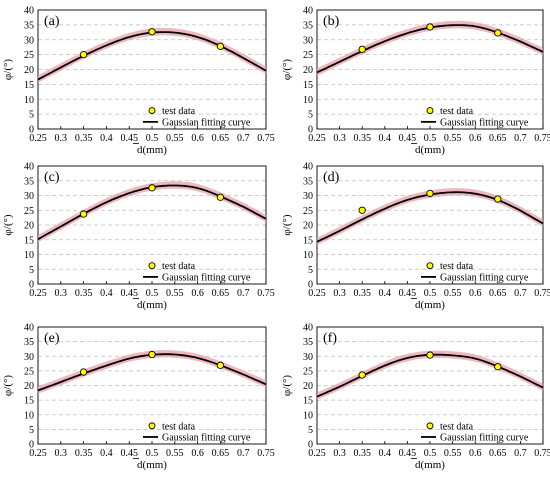 The width and height of the screenshot is (550, 480). What do you see at coordinates (106, 293) in the screenshot?
I see `x-tick-label: 0.4` at bounding box center [106, 293].